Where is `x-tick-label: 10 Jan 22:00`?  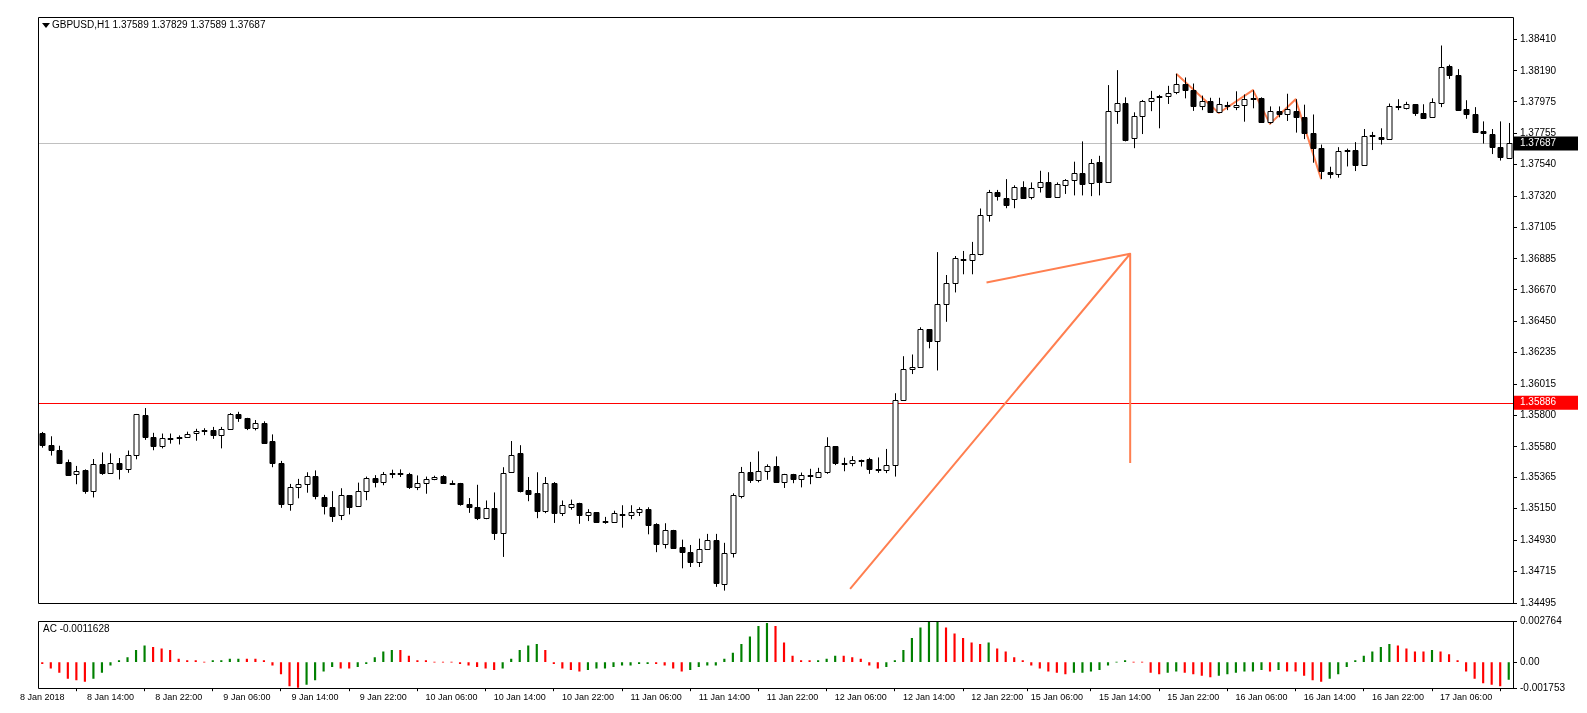
x-tick-label: 10 Jan 22:00 is located at coordinates (587, 697).